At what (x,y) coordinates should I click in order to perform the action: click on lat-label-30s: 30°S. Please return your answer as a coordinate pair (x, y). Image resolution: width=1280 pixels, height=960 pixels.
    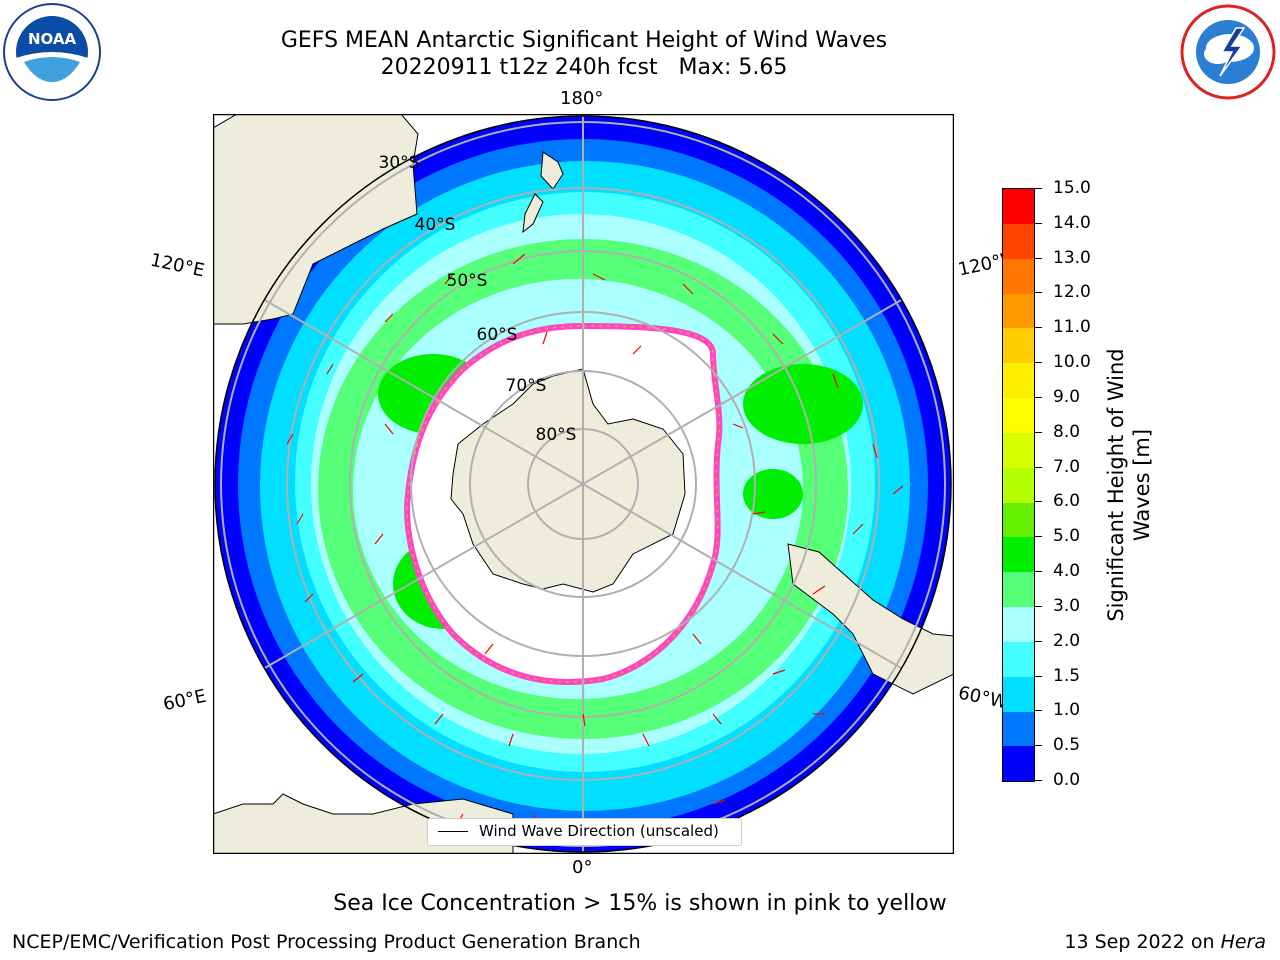
    Looking at the image, I should click on (399, 163).